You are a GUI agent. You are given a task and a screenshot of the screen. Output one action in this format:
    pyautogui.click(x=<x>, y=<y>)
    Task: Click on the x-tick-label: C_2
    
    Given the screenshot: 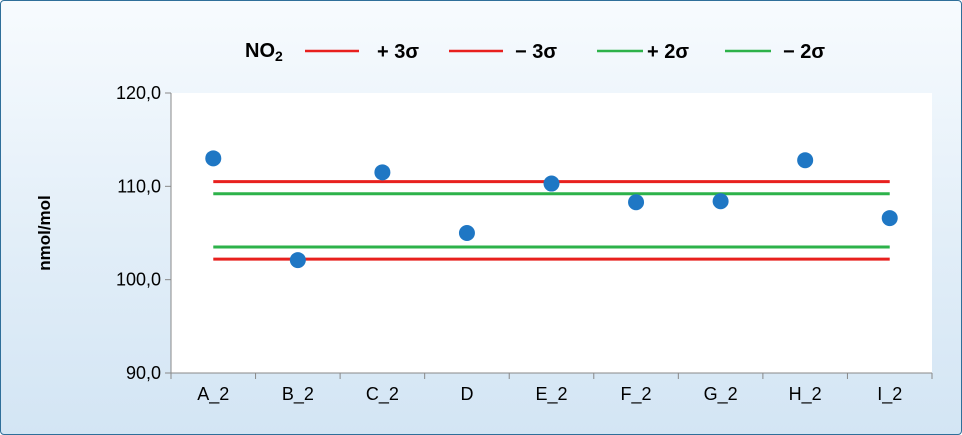 What is the action you would take?
    pyautogui.click(x=382, y=394)
    